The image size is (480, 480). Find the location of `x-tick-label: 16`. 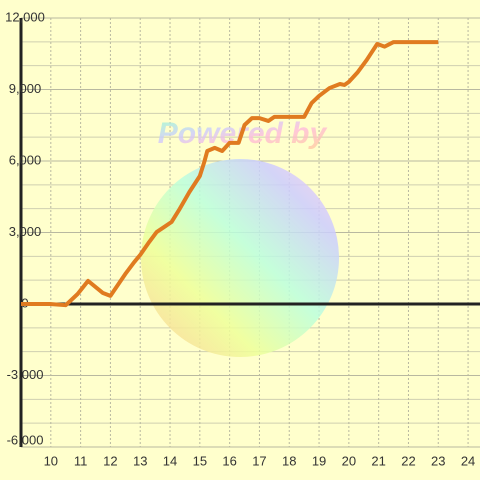

x-tick-label: 16 is located at coordinates (229, 460).